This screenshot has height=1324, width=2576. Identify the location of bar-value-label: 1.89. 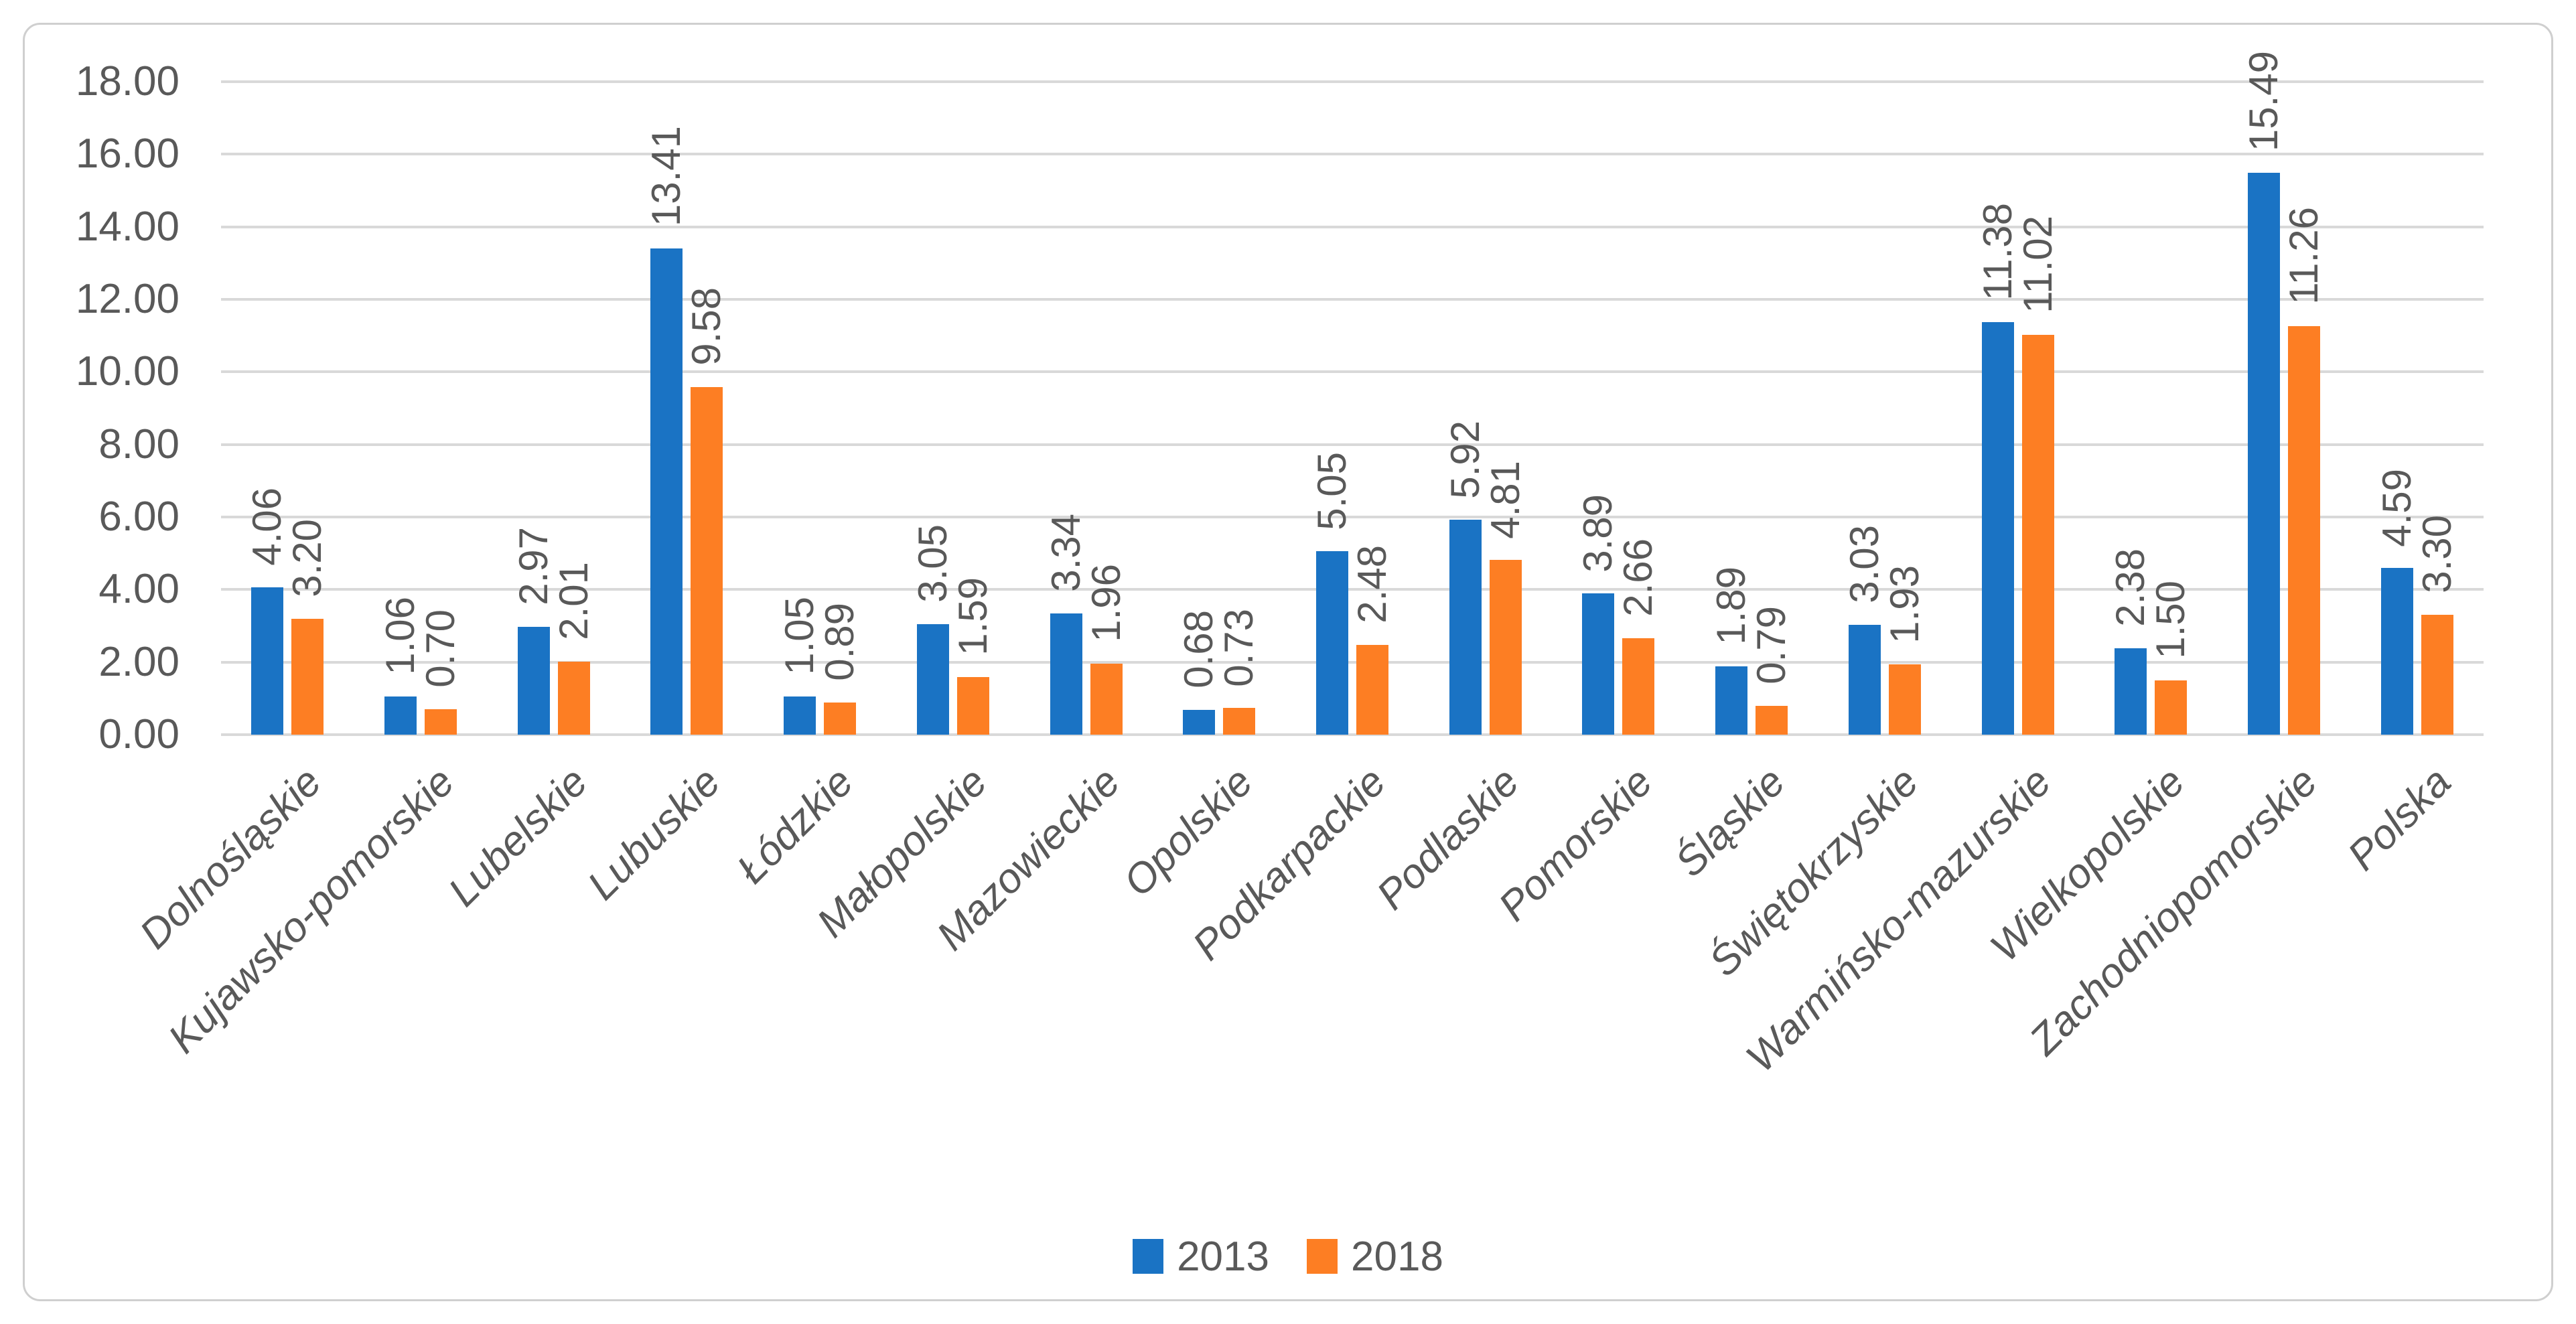
(1731, 605).